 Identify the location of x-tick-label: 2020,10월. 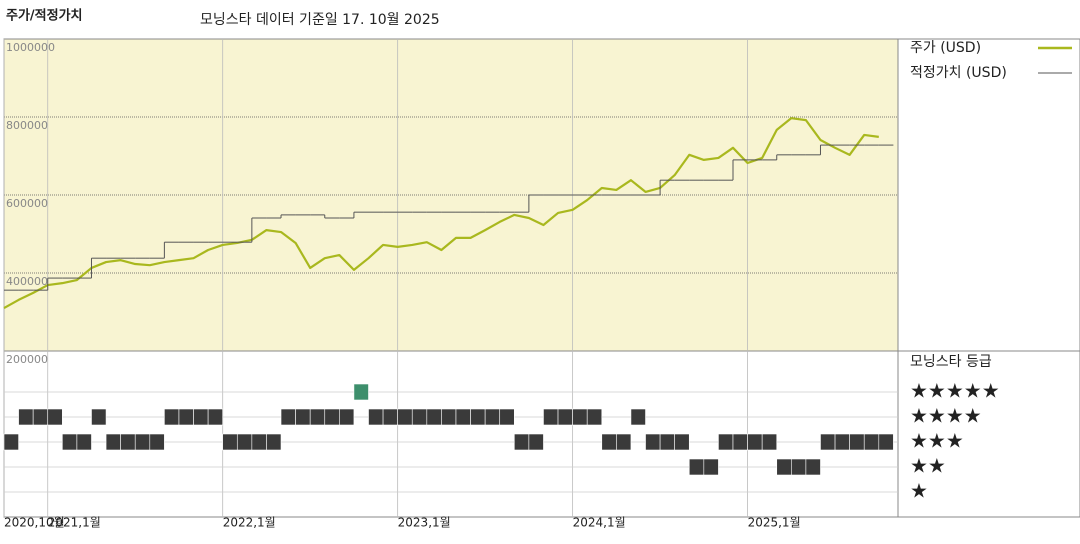
(34, 523).